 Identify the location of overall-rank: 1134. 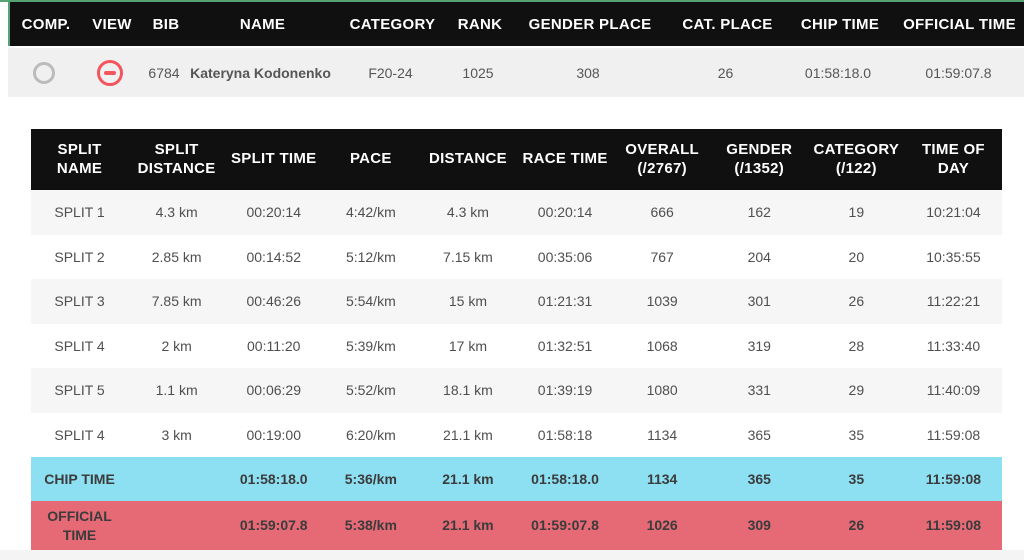
(662, 478).